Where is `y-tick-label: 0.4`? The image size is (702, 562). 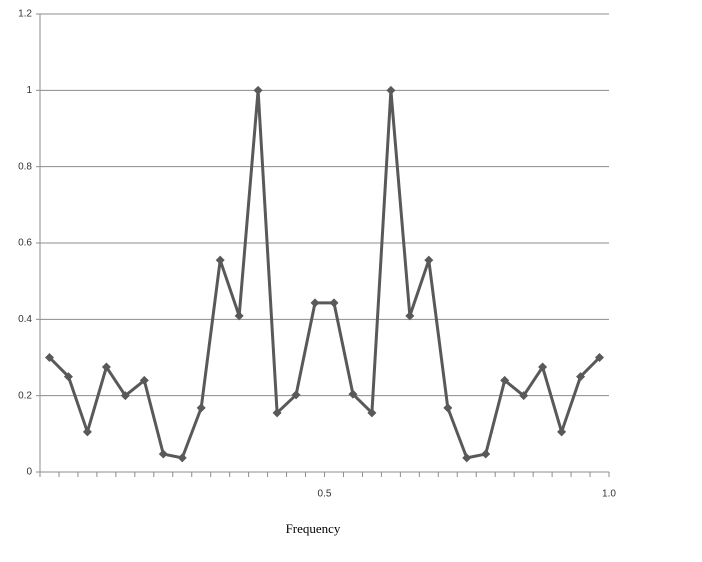
y-tick-label: 0.4 is located at coordinates (25, 319).